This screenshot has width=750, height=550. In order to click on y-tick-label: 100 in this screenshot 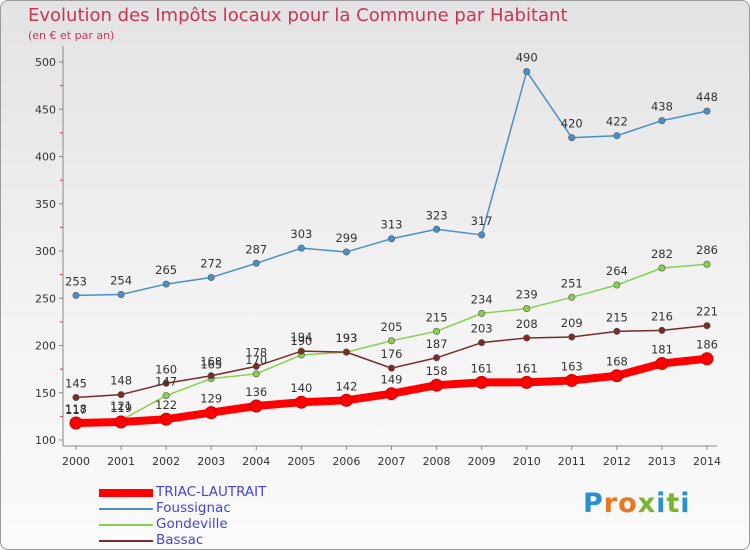, I will do `click(45, 440)`.